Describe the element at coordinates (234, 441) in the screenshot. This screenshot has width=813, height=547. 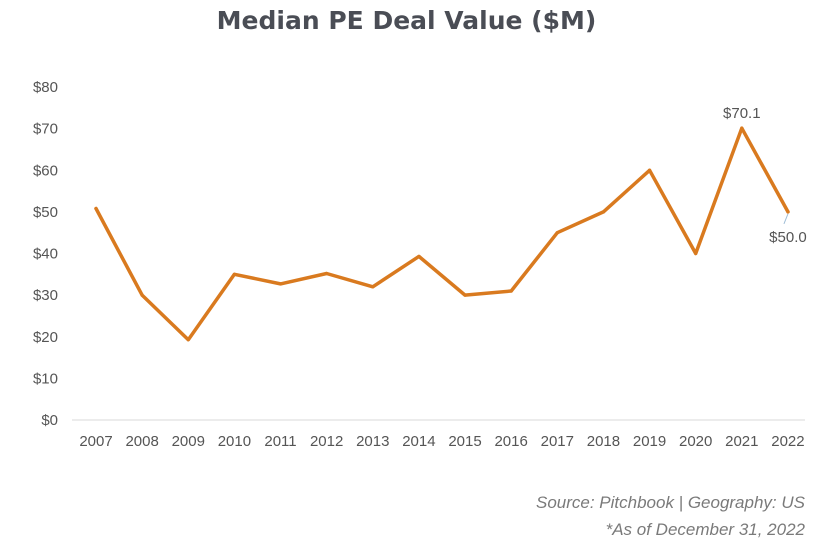
I see `x-tick-label: 2010` at that location.